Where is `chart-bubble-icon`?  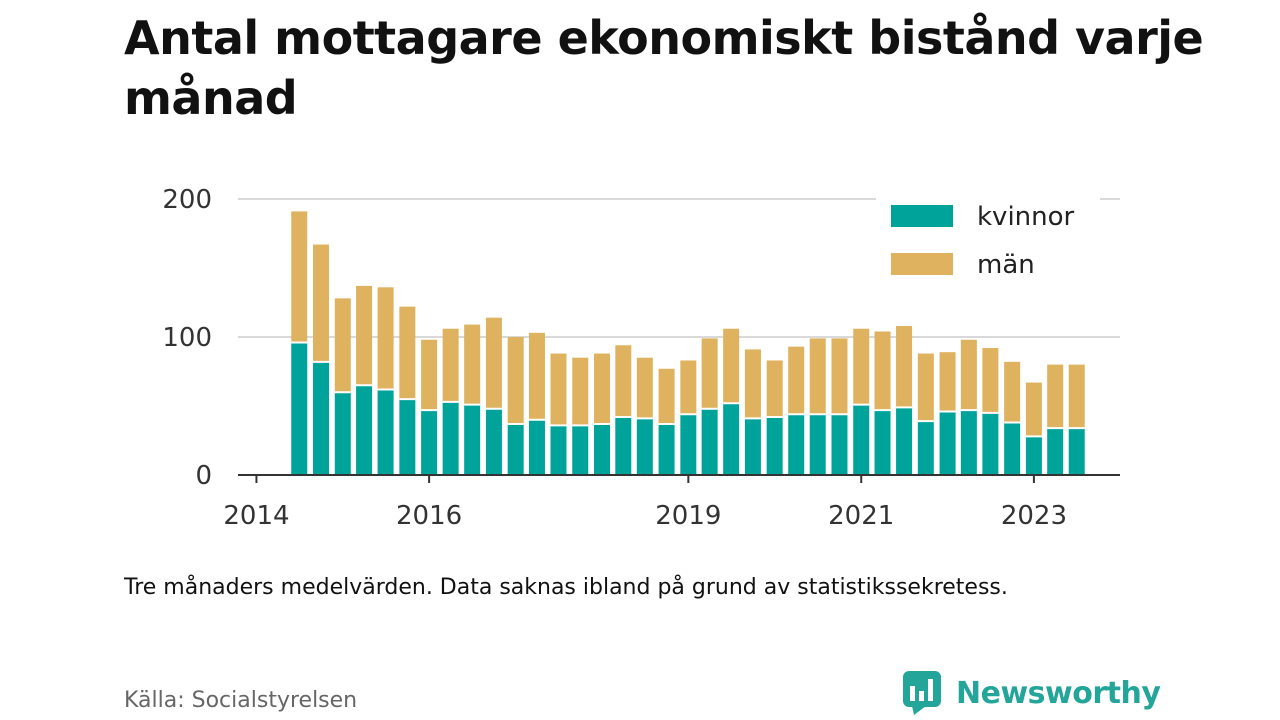
chart-bubble-icon is located at coordinates (922, 693).